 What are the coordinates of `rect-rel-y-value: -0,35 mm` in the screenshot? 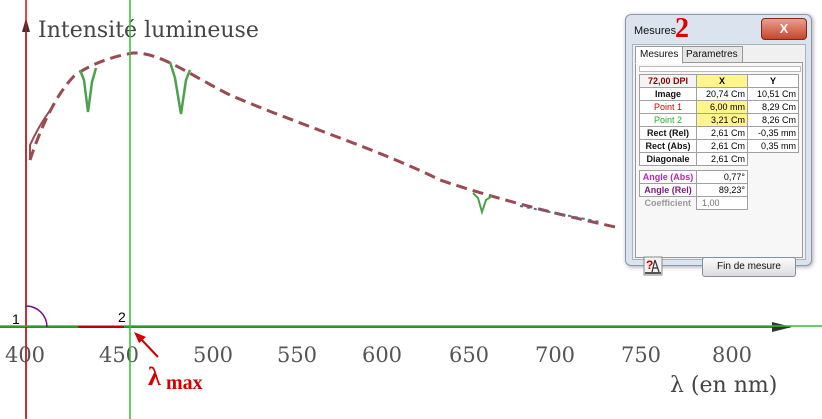 It's located at (773, 133).